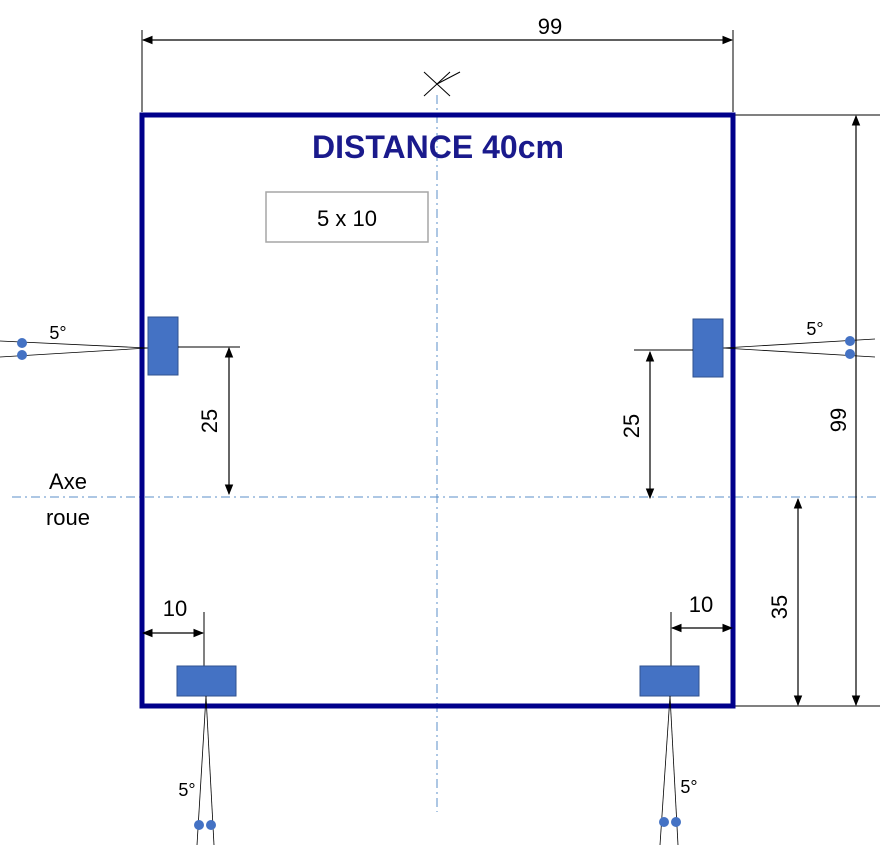 The width and height of the screenshot is (882, 847). I want to click on right-sensor-group: 5° 25, so click(747, 409).